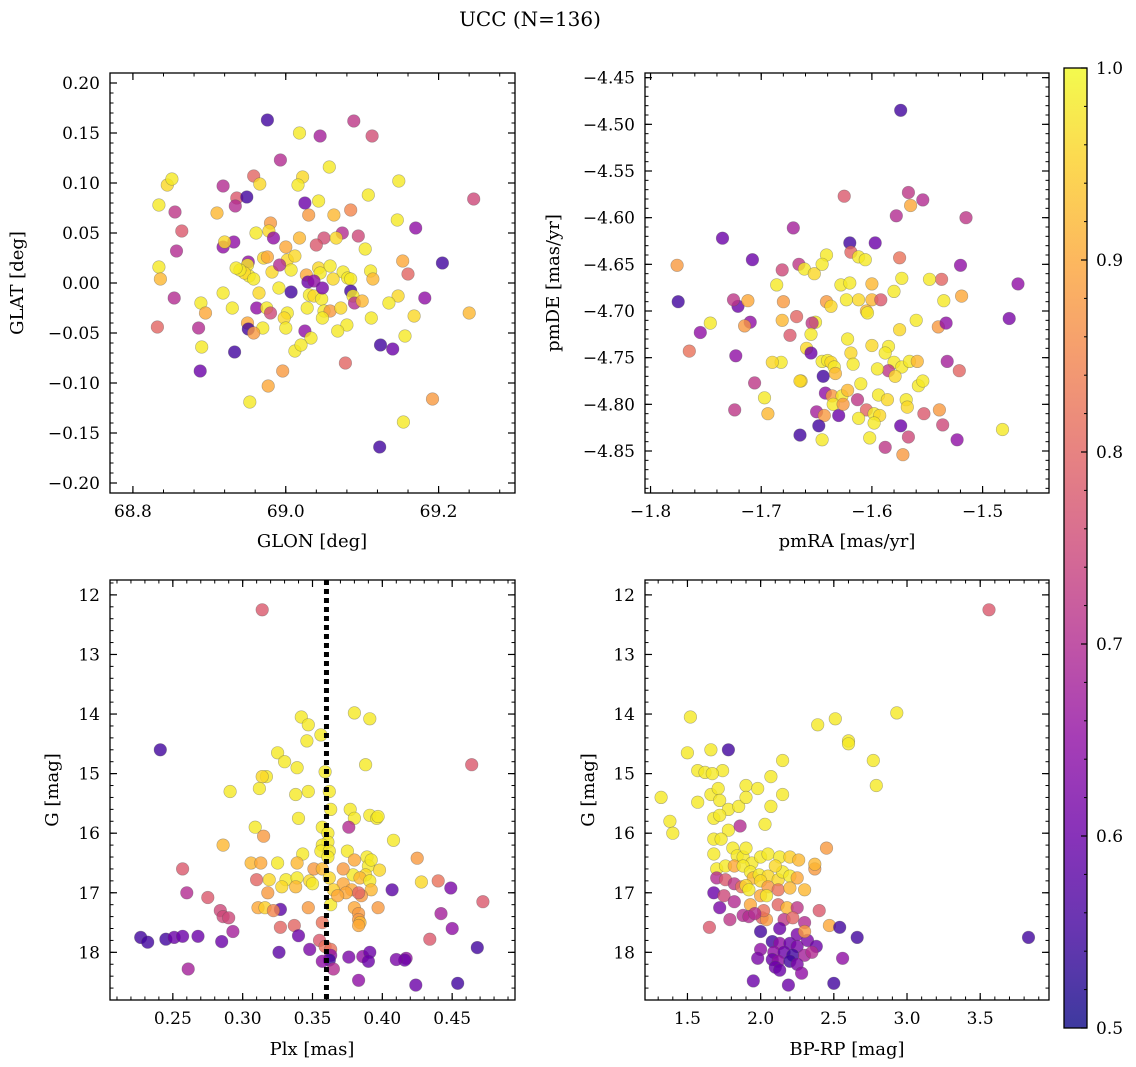 The width and height of the screenshot is (1136, 1067). What do you see at coordinates (906, 1019) in the screenshot?
I see `x-tick-label: 3.0` at bounding box center [906, 1019].